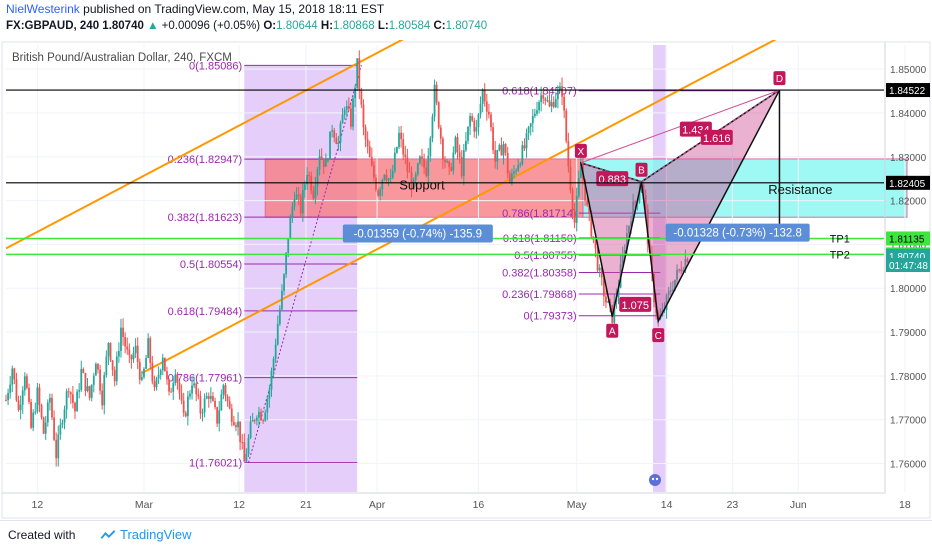  I want to click on author-link: NielWesterink, so click(43, 9).